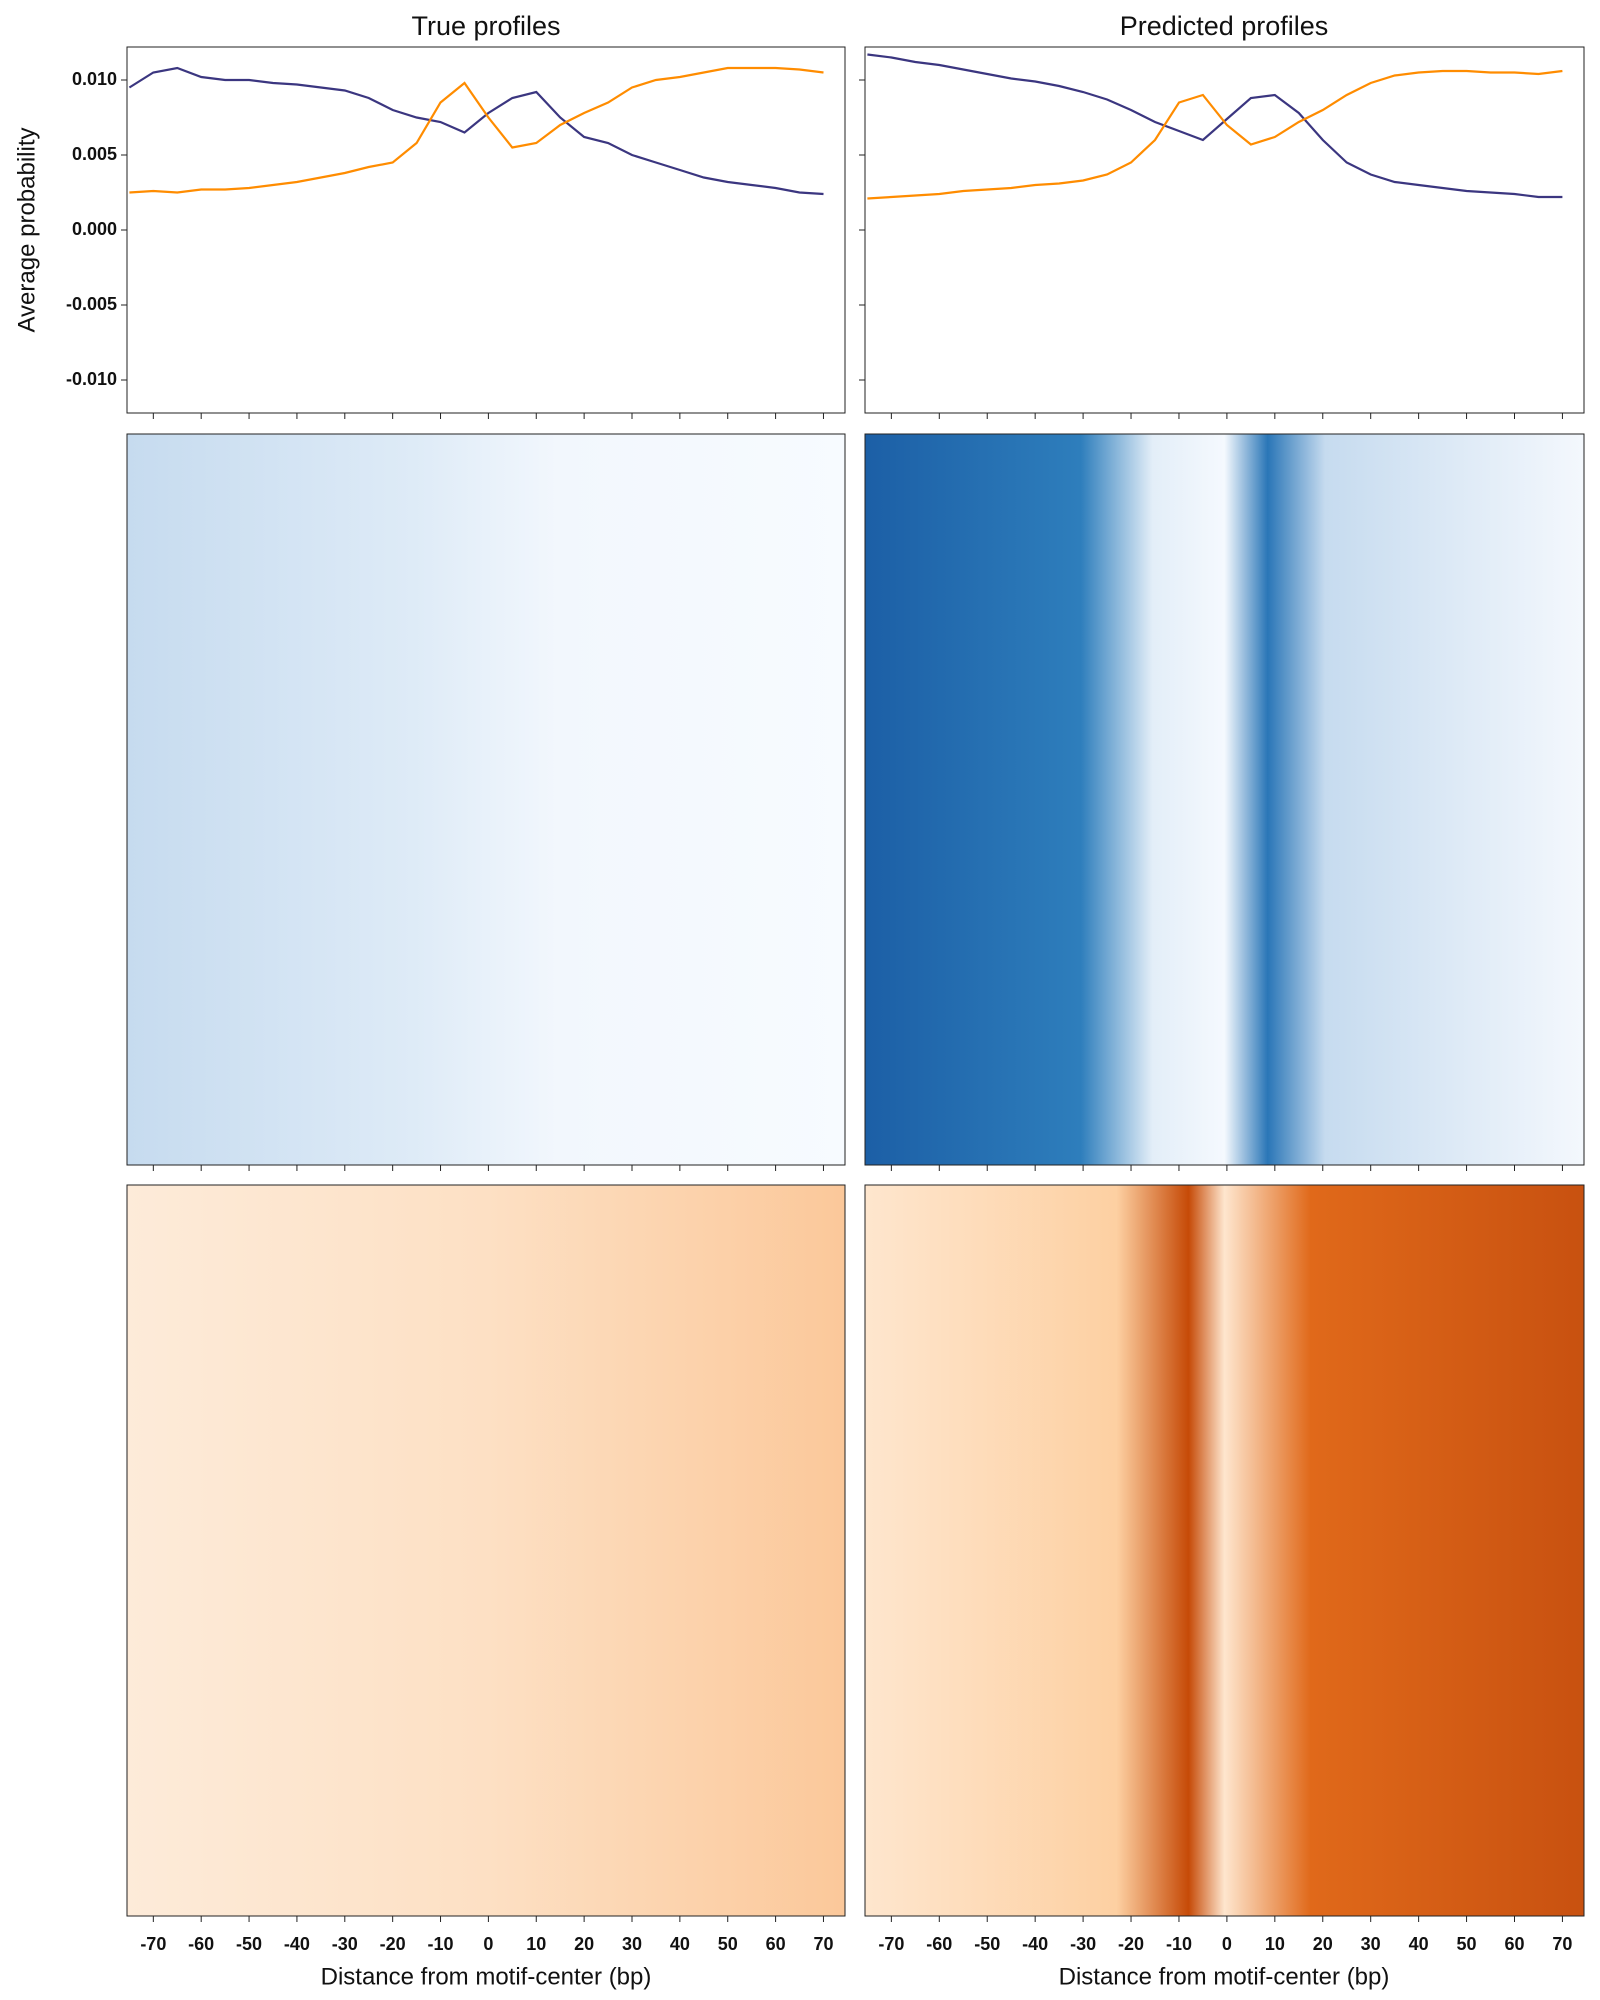 Image resolution: width=1600 pixels, height=2000 pixels. I want to click on panel-title: Predicted profiles, so click(1224, 26).